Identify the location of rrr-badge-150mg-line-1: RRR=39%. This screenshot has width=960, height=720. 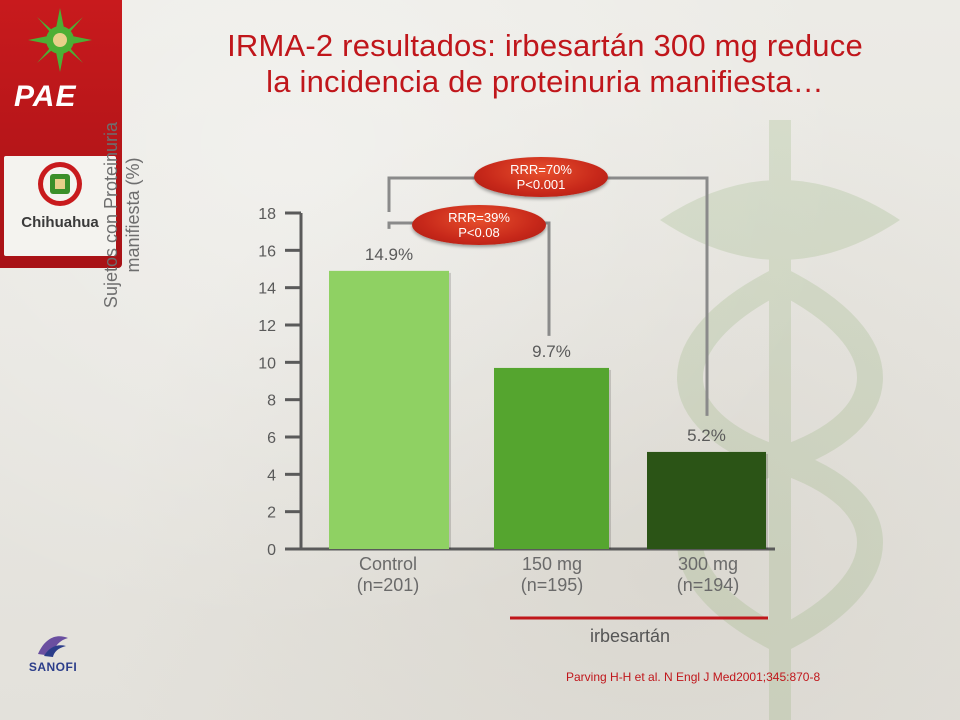
(479, 217).